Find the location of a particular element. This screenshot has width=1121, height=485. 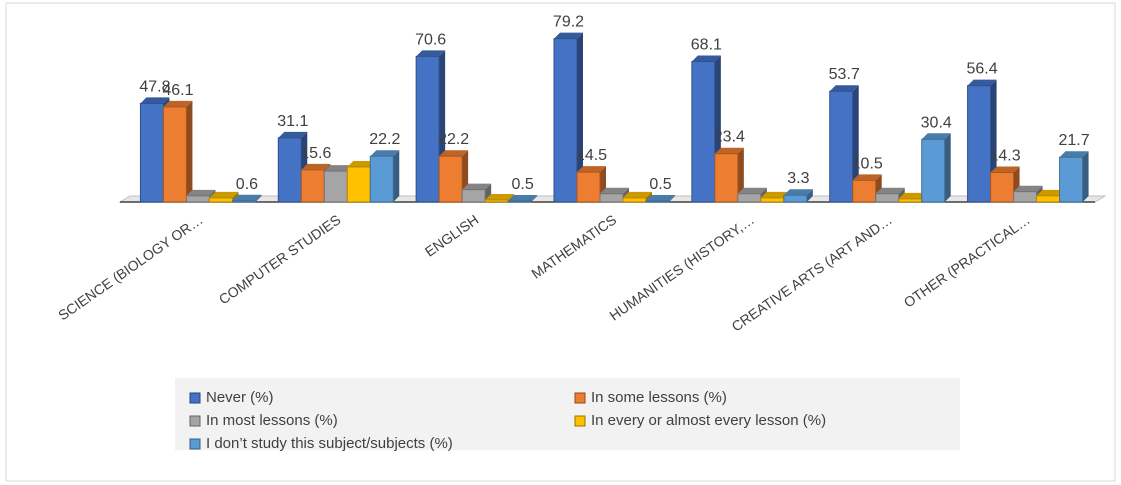

data-label: 0.6 is located at coordinates (247, 184).